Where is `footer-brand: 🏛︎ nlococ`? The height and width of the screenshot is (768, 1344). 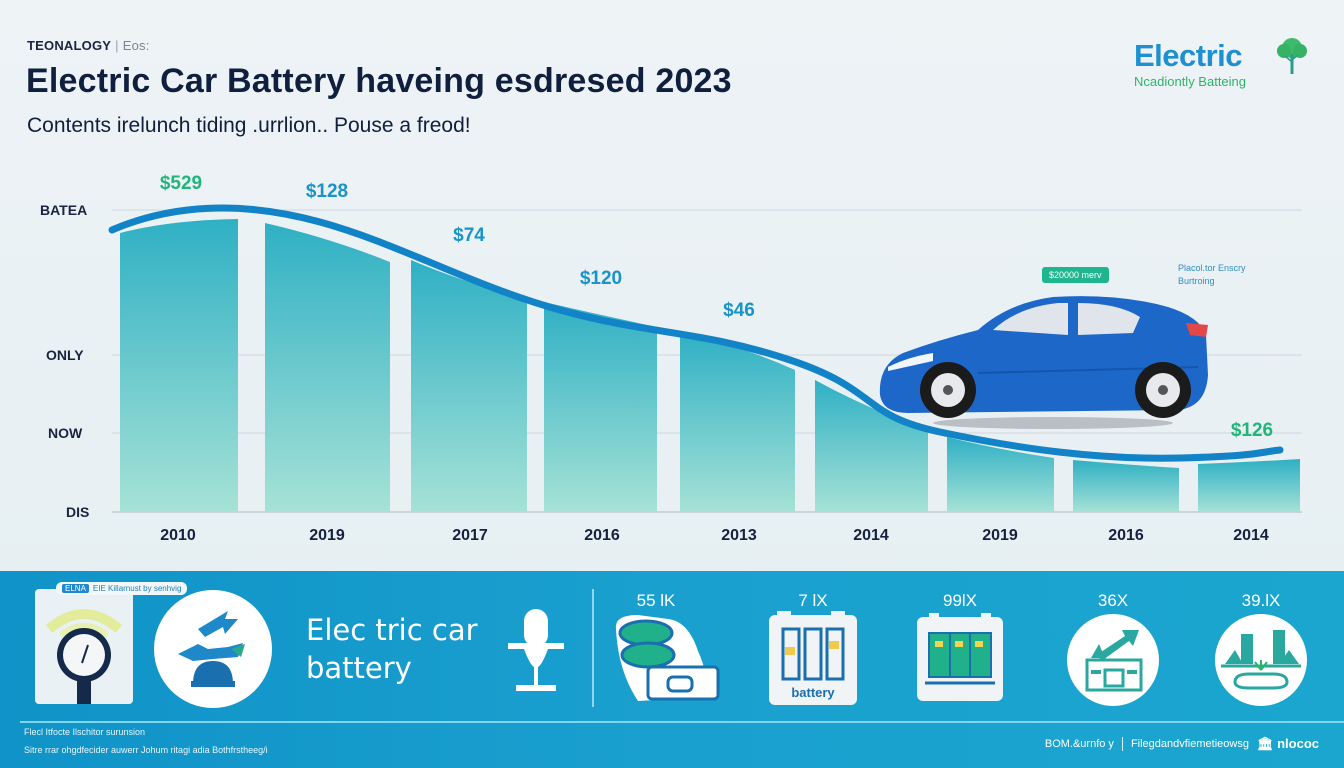 footer-brand: 🏛︎ nlococ is located at coordinates (1288, 744).